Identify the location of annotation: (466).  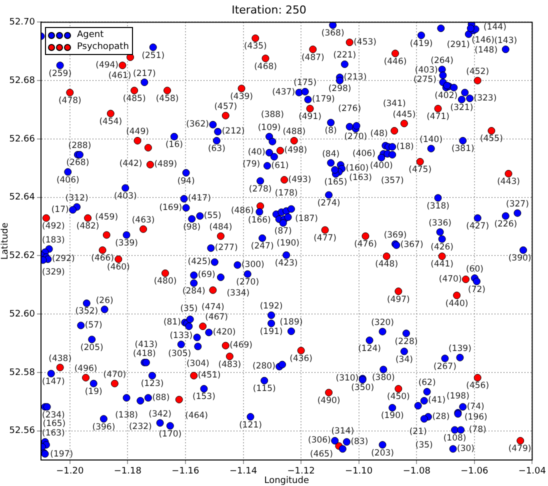
(102, 259).